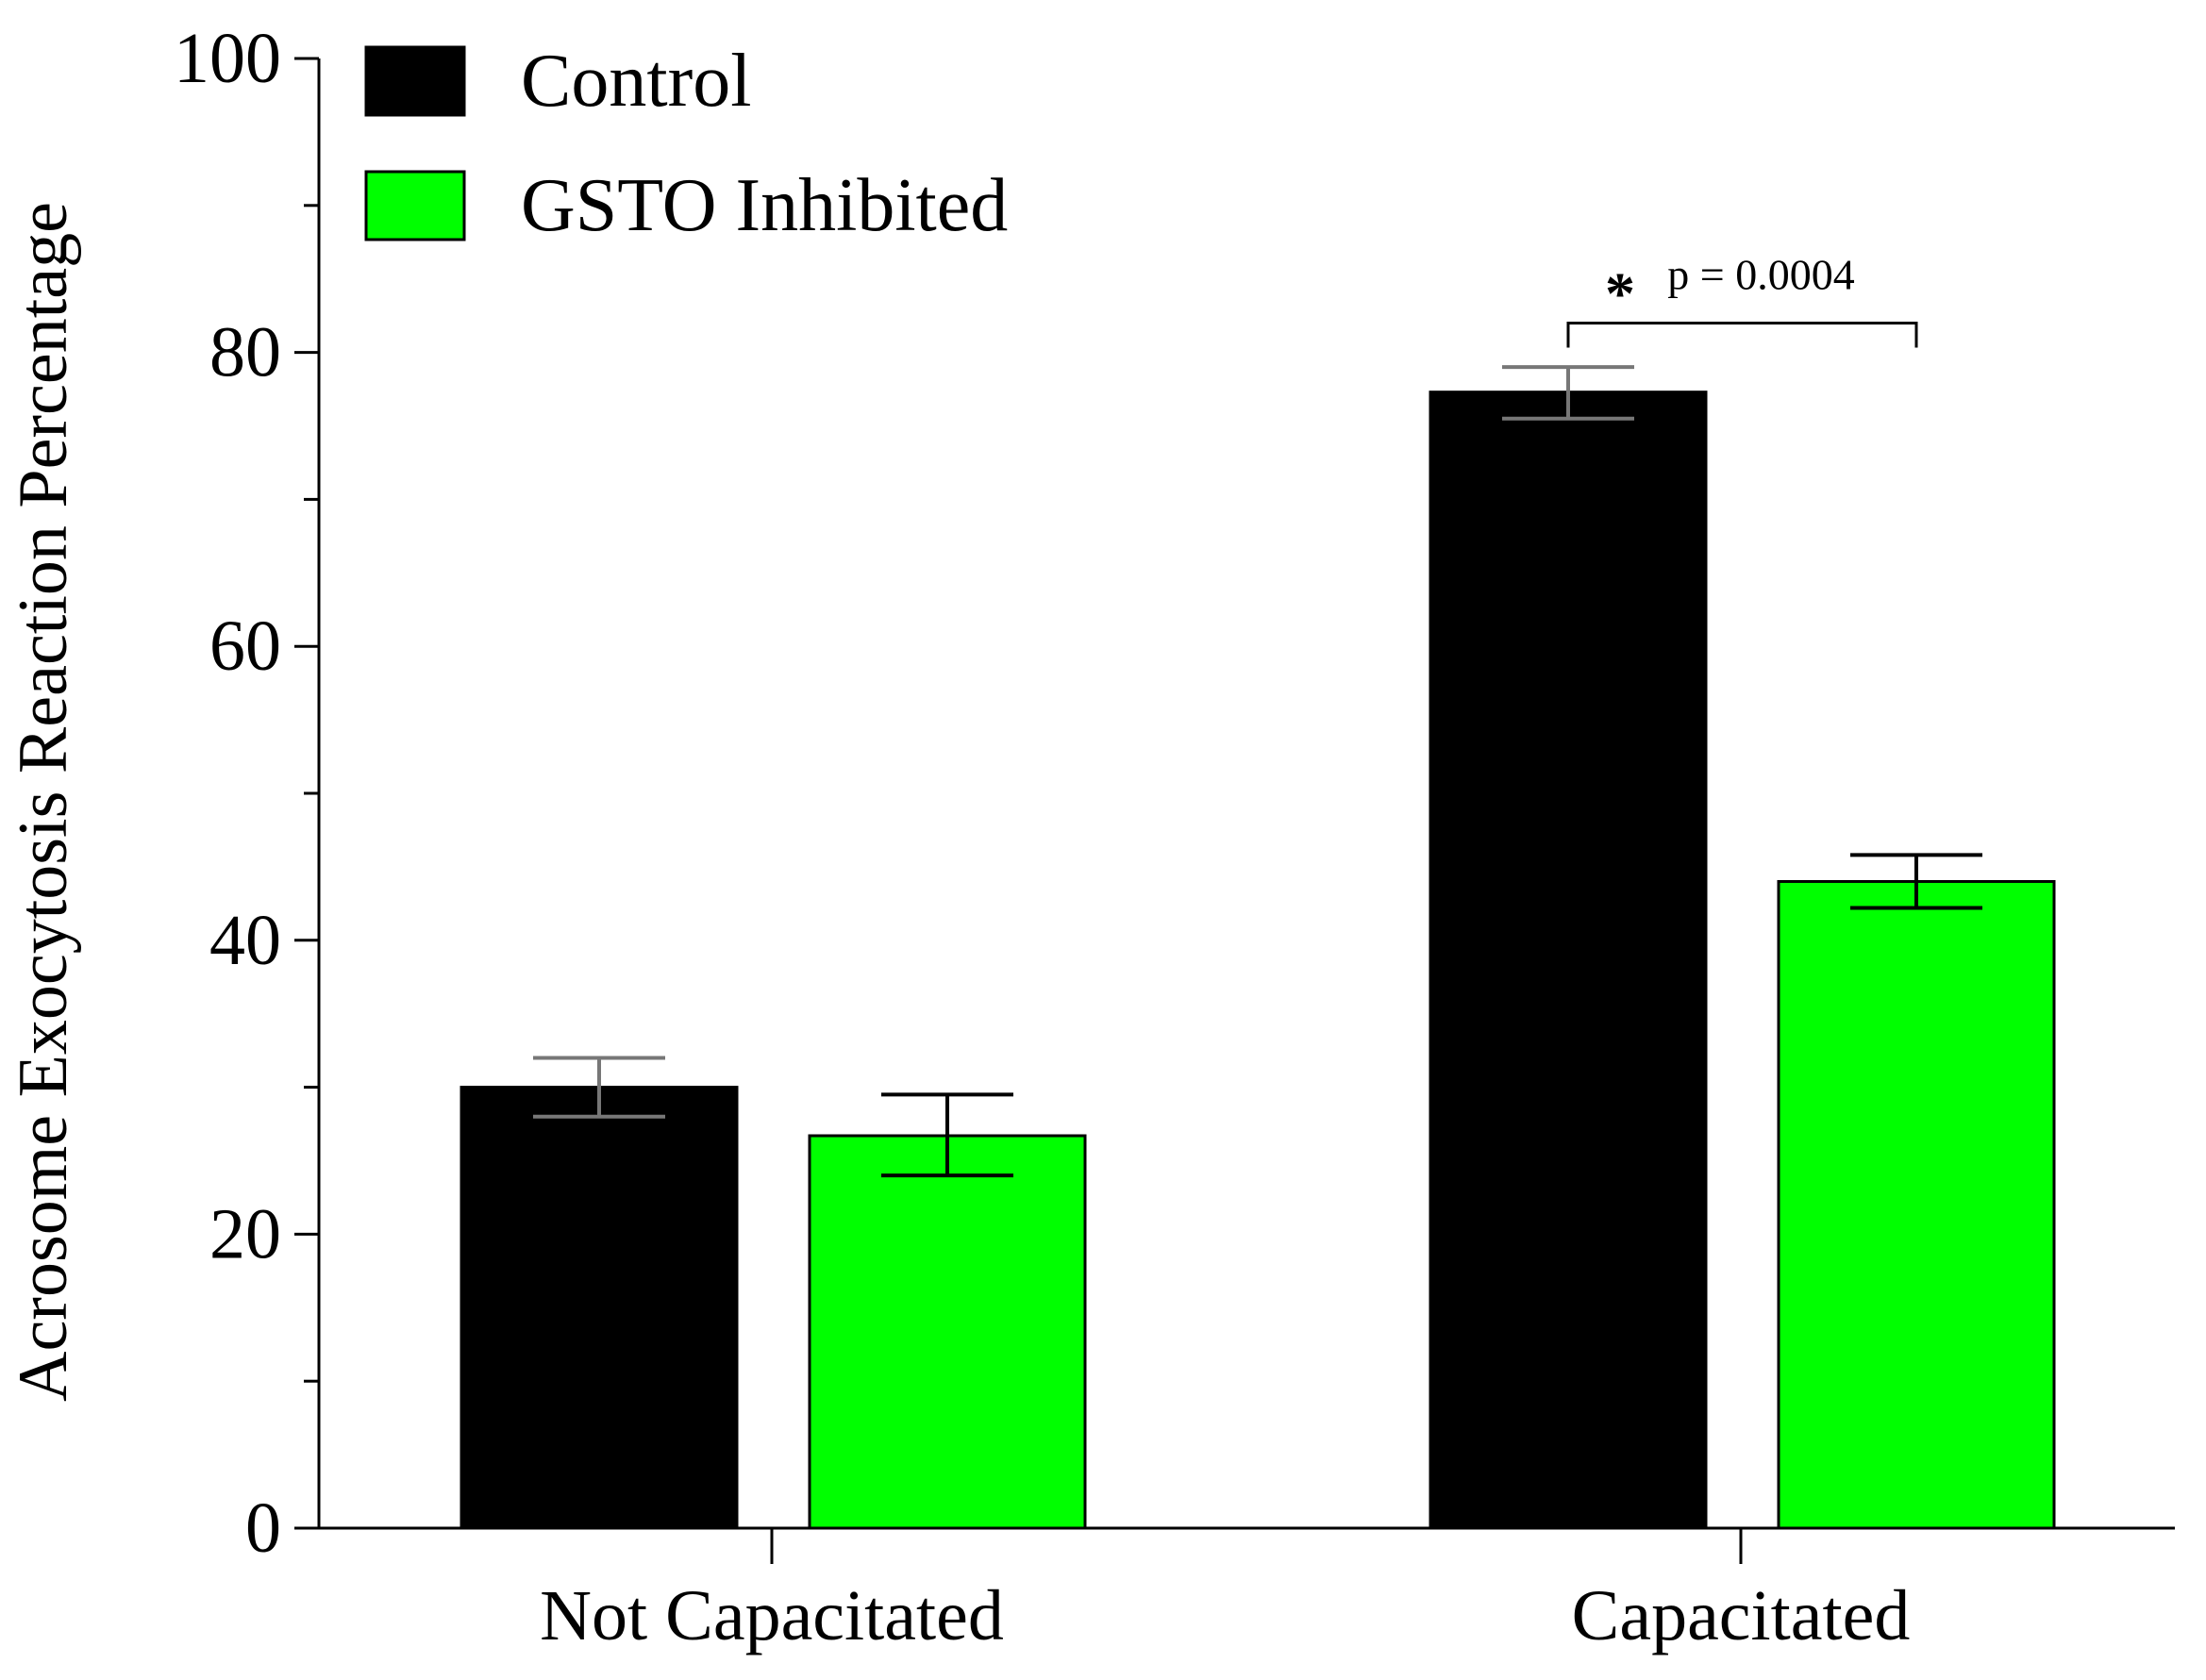  What do you see at coordinates (245, 940) in the screenshot?
I see `y-tick-label: 40` at bounding box center [245, 940].